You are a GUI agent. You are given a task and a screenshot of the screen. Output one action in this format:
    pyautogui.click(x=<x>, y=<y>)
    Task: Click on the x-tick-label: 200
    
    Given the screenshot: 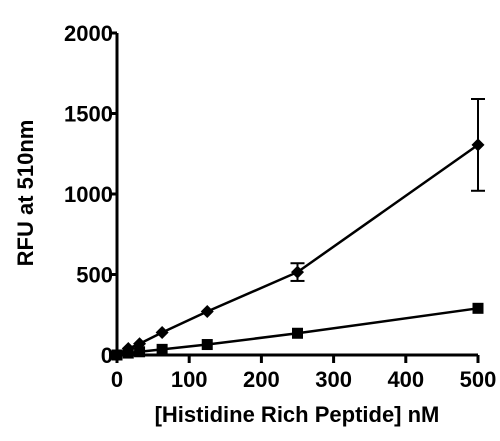 What is the action you would take?
    pyautogui.click(x=261, y=379)
    